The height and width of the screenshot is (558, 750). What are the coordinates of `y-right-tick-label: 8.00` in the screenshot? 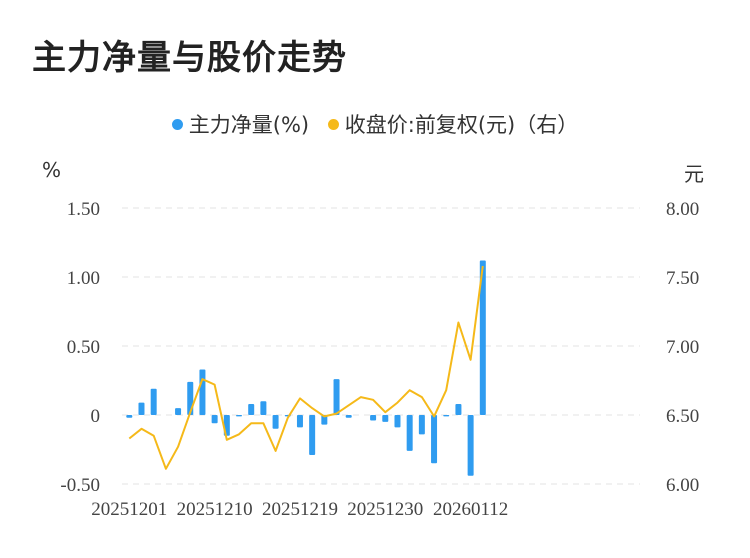 It's located at (682, 209).